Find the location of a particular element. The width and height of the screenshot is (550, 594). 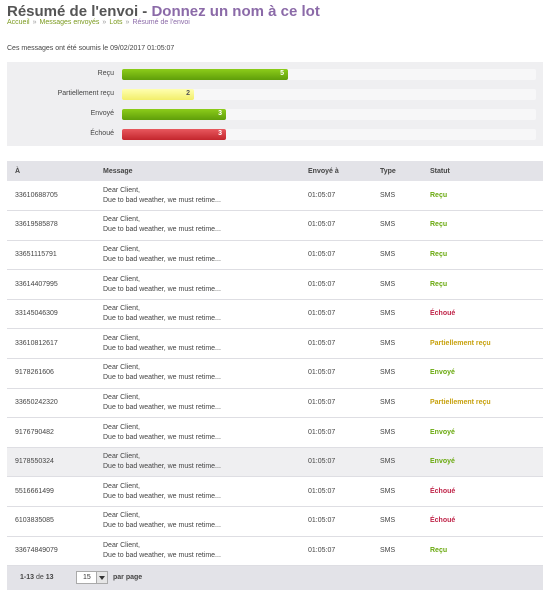

column-header-message: Message is located at coordinates (118, 171).